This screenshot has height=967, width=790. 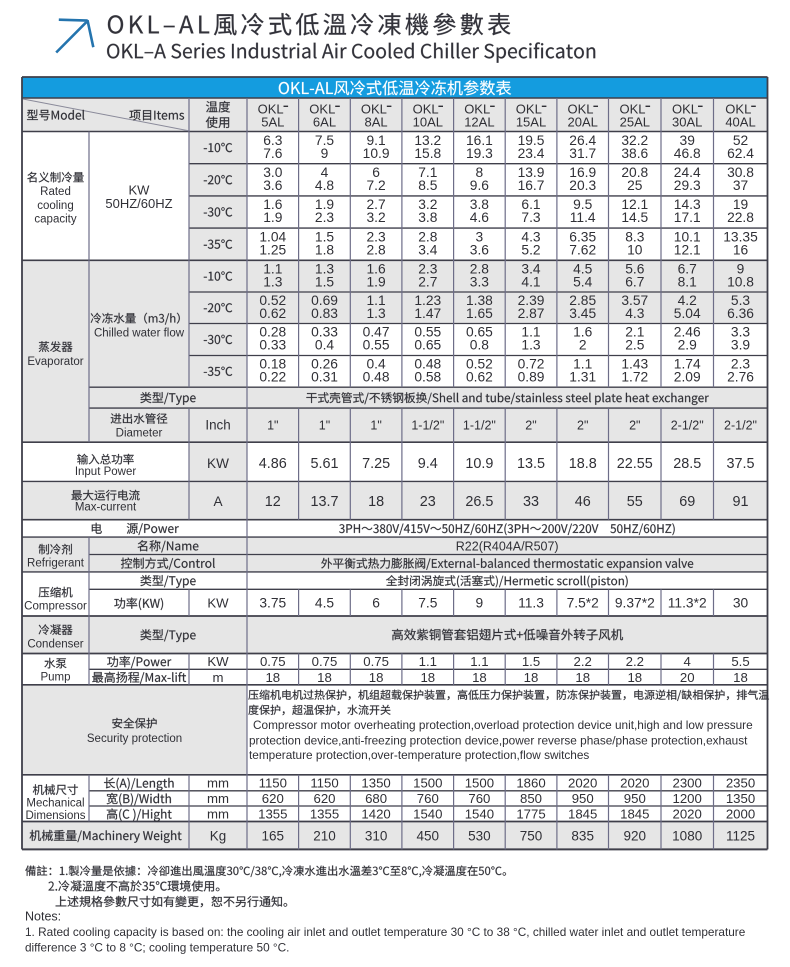 I want to click on svg-text: 1500, so click(x=427, y=783).